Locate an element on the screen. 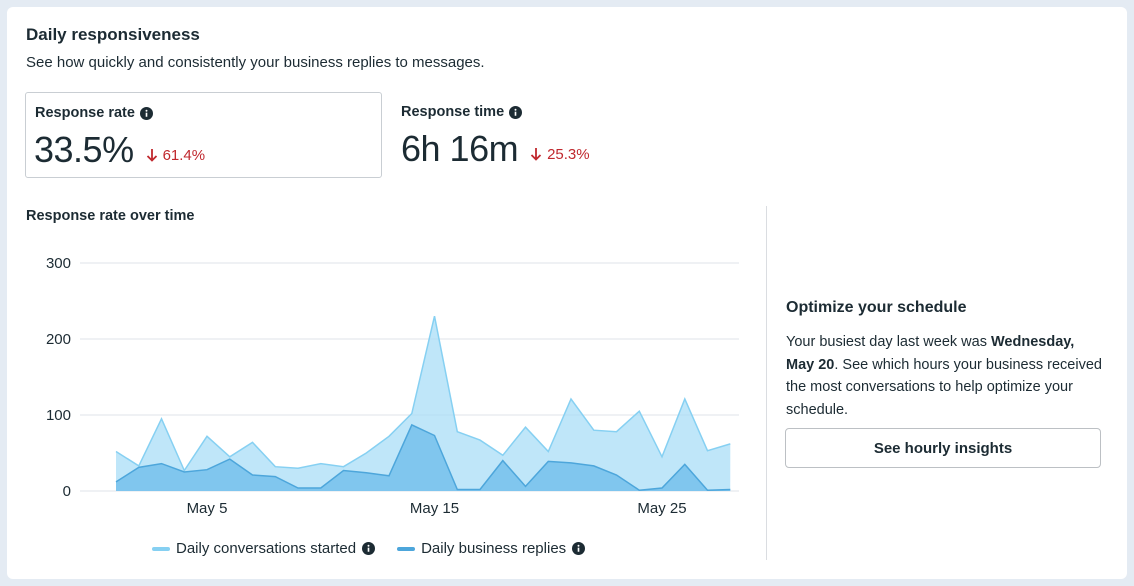 The image size is (1134, 586). chart-title: Response rate over time is located at coordinates (110, 216).